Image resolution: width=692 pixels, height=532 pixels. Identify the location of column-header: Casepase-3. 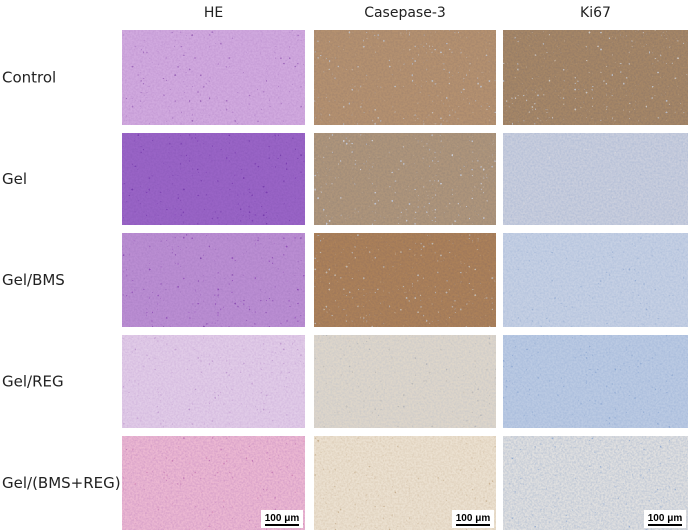
(405, 13).